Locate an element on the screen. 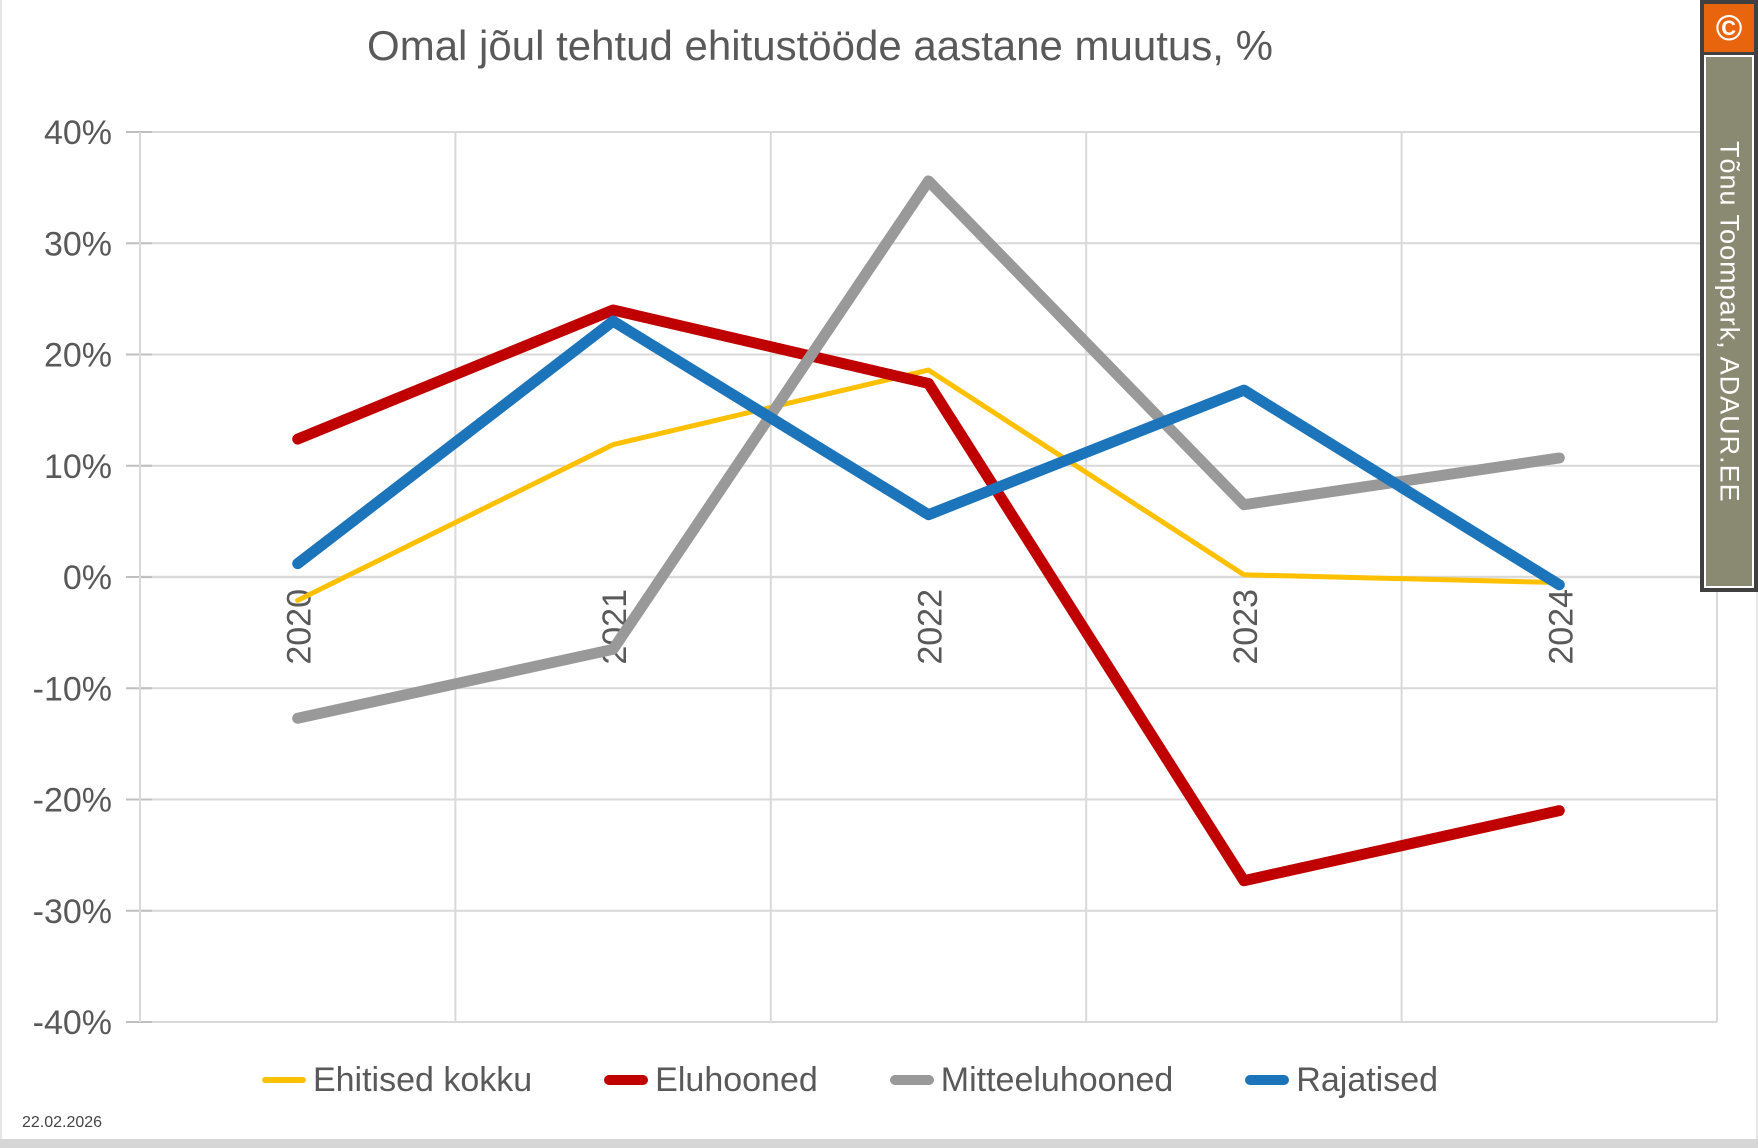 The width and height of the screenshot is (1758, 1148). y-axis-label: 0% is located at coordinates (87, 578).